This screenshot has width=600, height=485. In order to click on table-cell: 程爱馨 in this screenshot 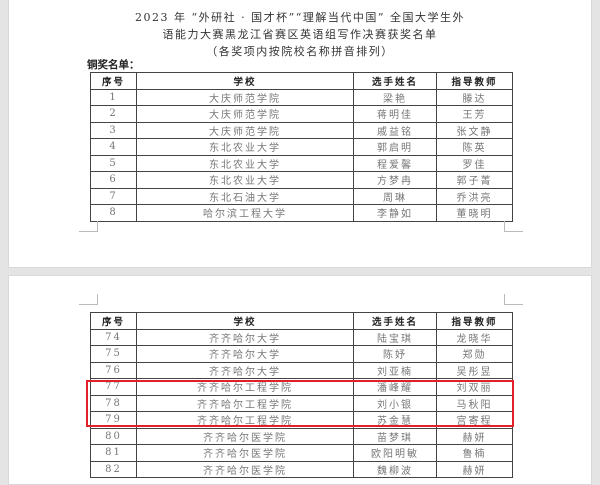, I will do `click(395, 163)`.